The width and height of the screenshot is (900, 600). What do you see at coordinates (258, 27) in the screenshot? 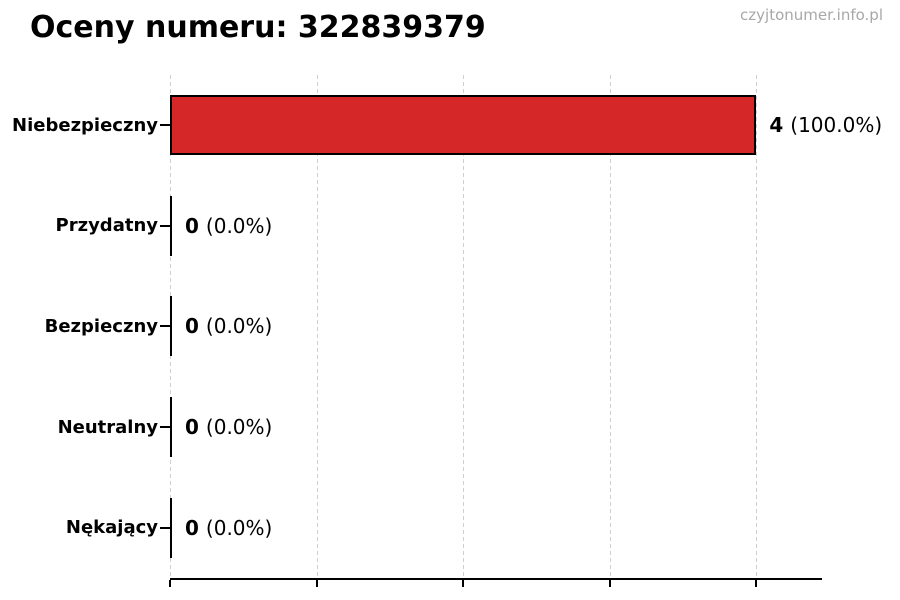
I see `chart-title: Oceny numeru: 322839379` at bounding box center [258, 27].